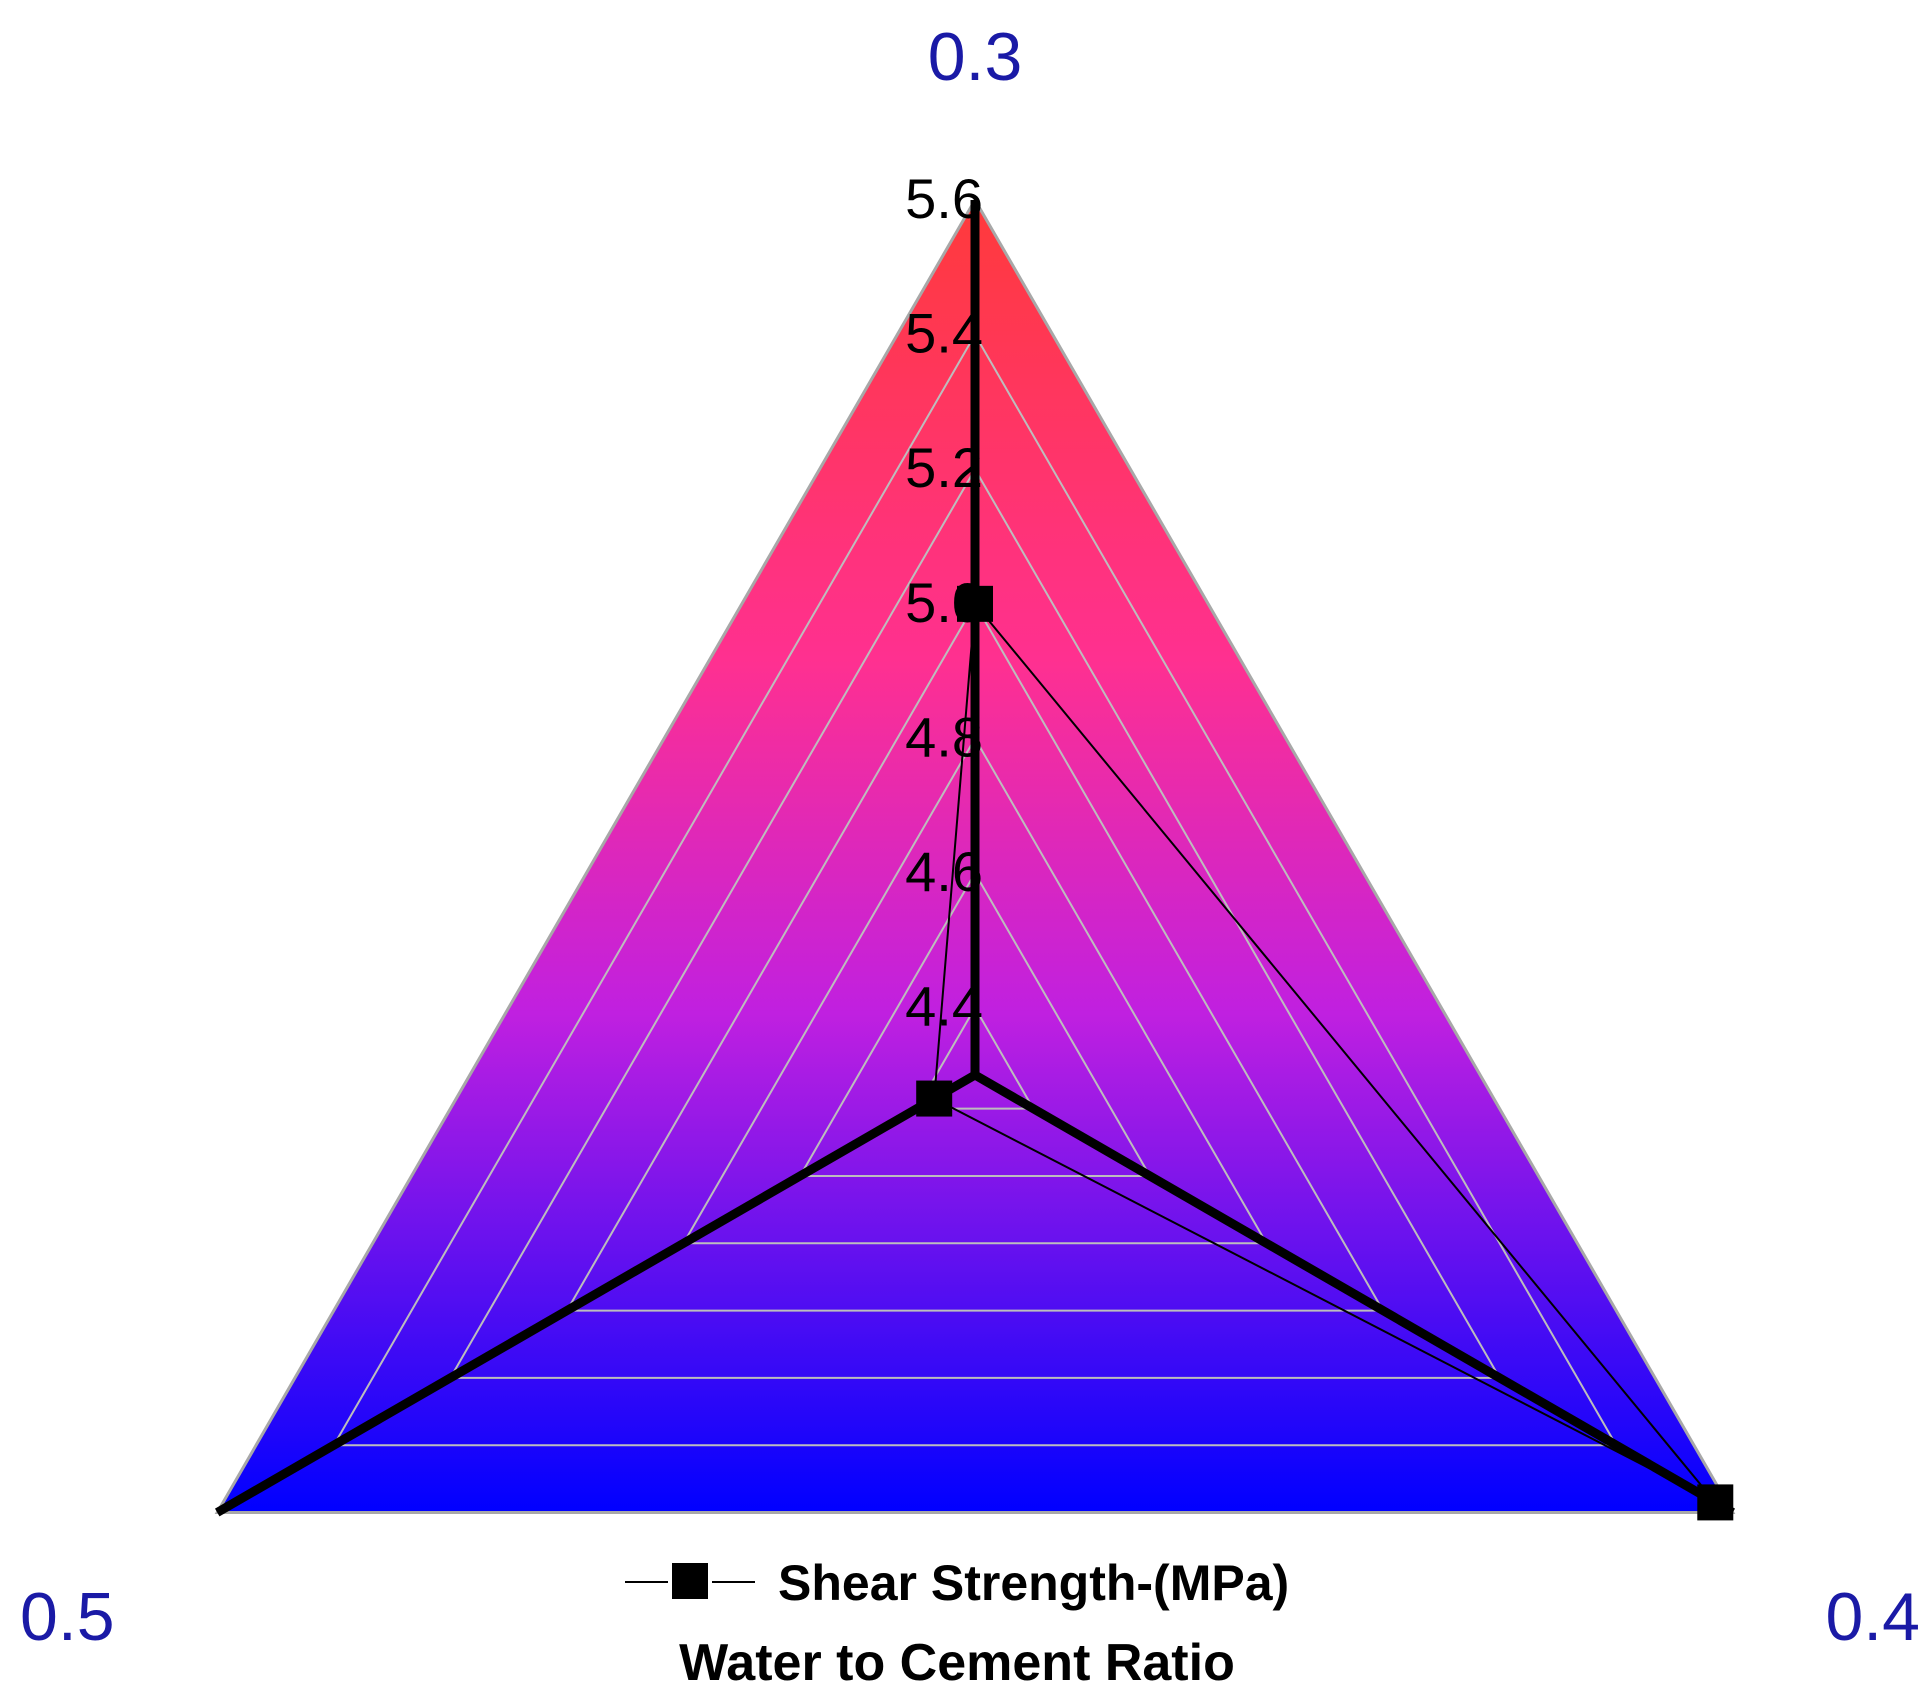  What do you see at coordinates (944, 467) in the screenshot?
I see `radial-tick-label: 5.2` at bounding box center [944, 467].